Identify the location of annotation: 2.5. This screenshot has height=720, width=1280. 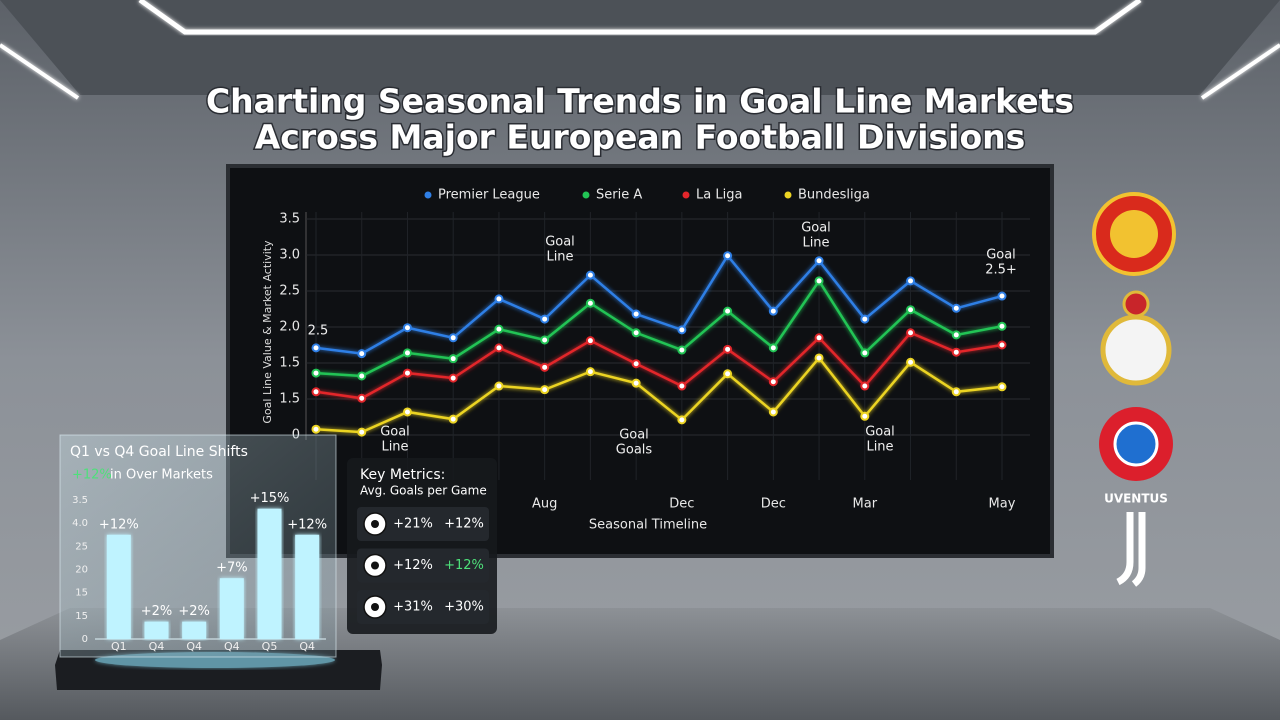
(318, 331).